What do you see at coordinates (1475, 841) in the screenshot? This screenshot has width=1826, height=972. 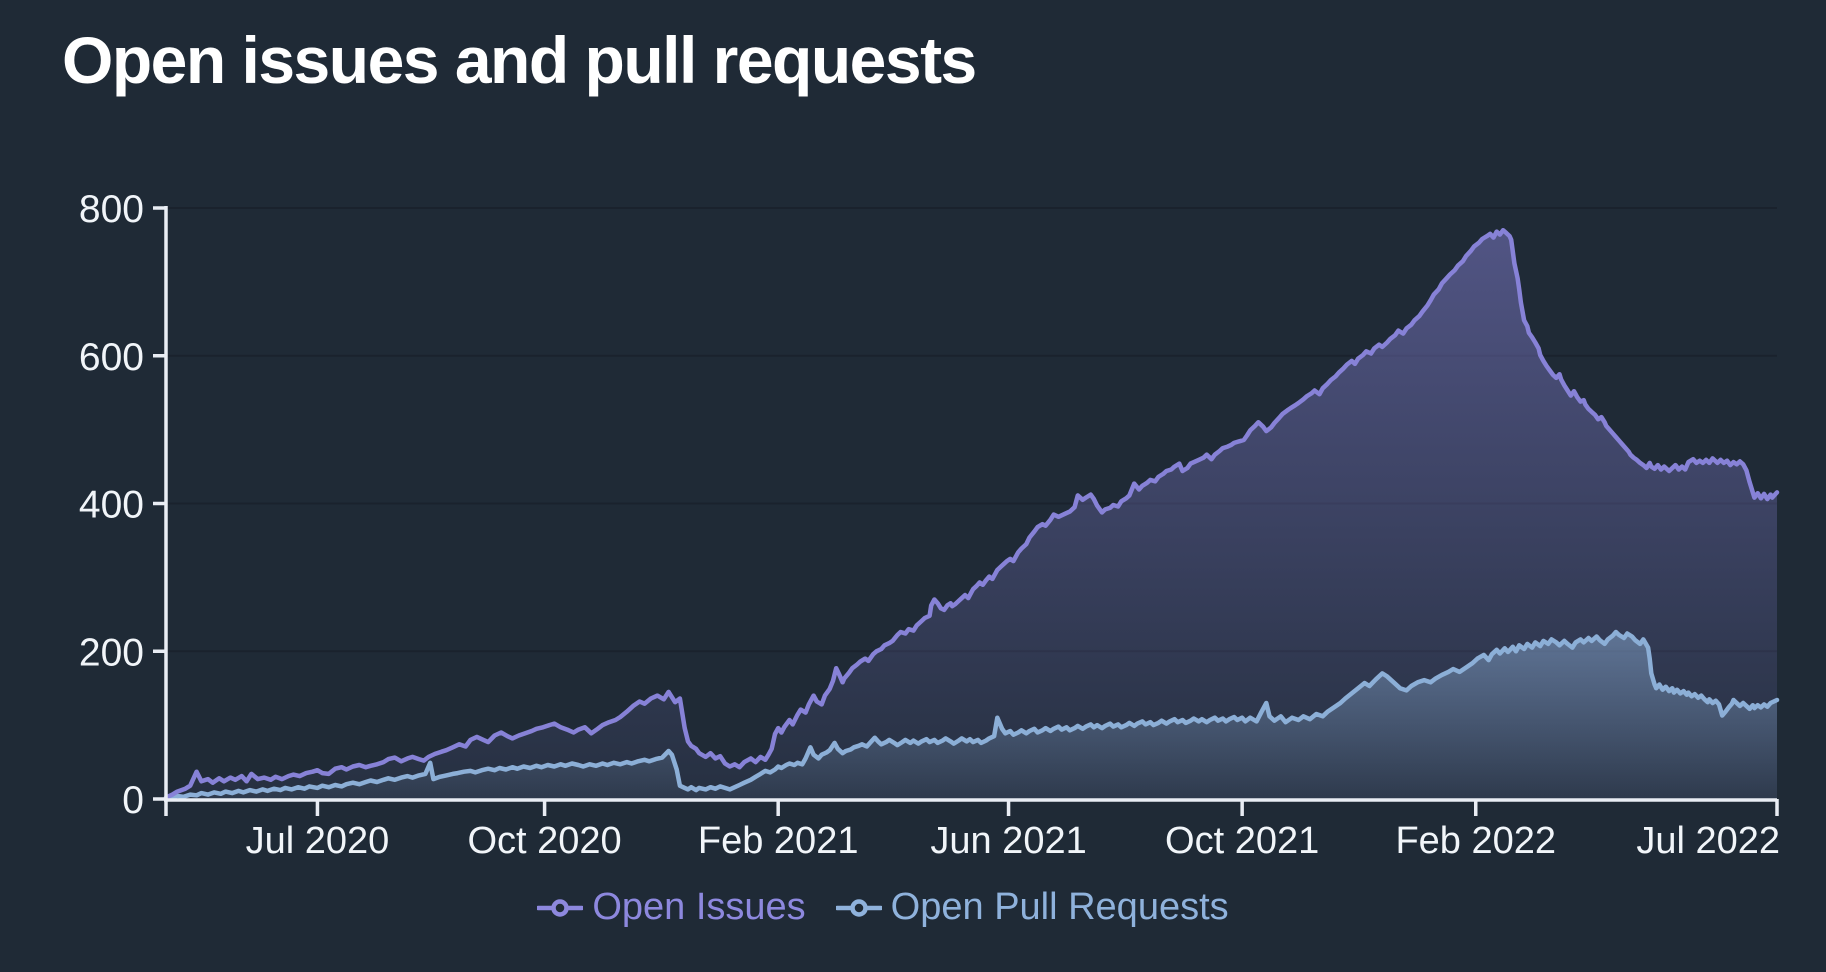 I see `x-tick-label: Feb 2022` at bounding box center [1475, 841].